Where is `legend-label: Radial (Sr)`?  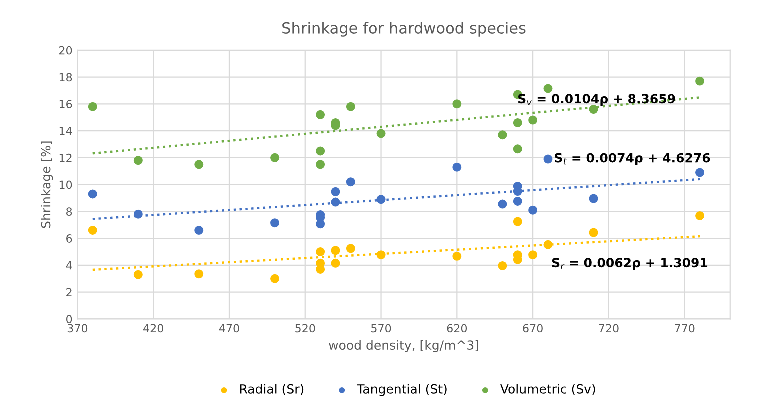
legend-label: Radial (Sr) is located at coordinates (272, 390).